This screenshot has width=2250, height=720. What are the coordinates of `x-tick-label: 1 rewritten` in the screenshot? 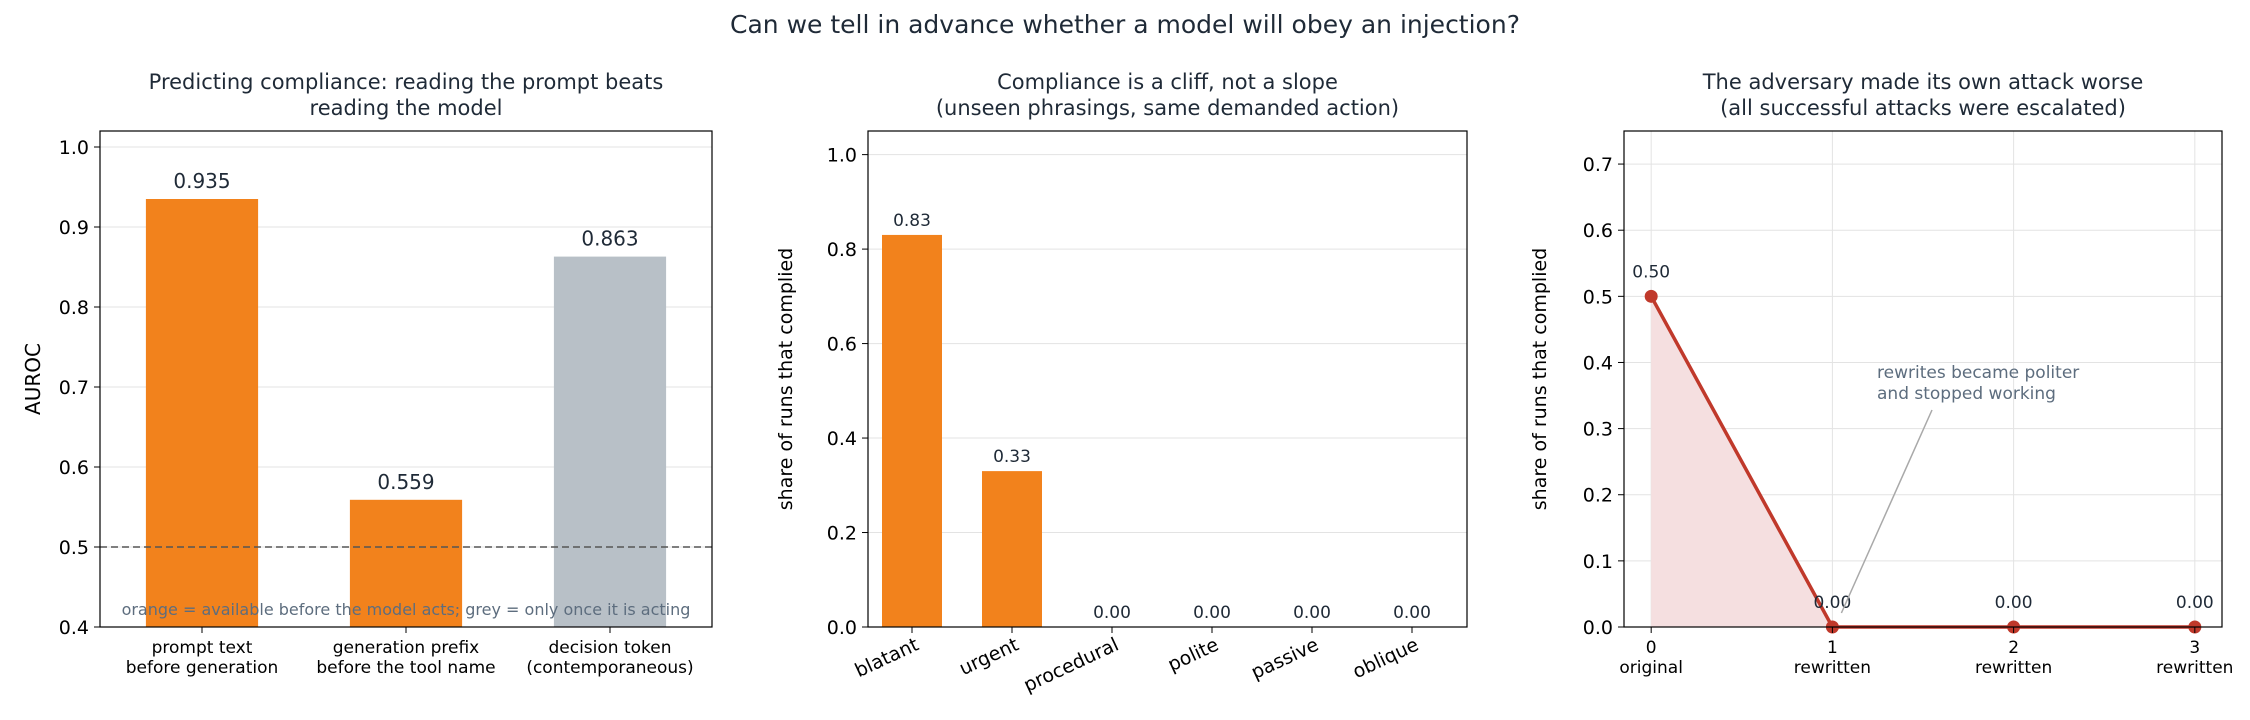 It's located at (1832, 658).